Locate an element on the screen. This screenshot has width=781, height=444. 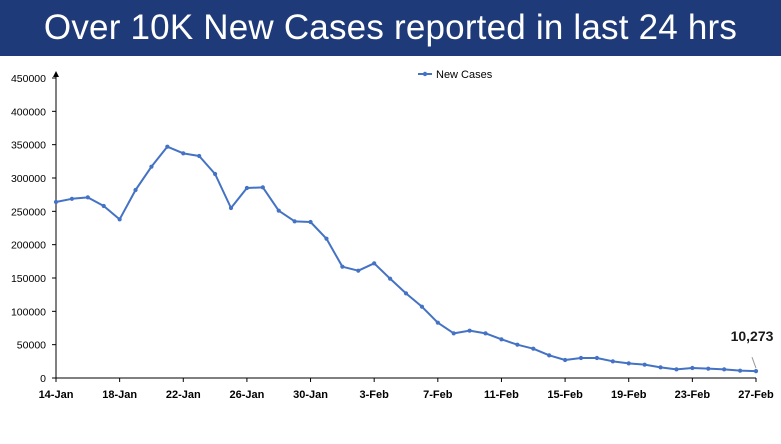
x-tick-label: 26-Jan is located at coordinates (246, 395).